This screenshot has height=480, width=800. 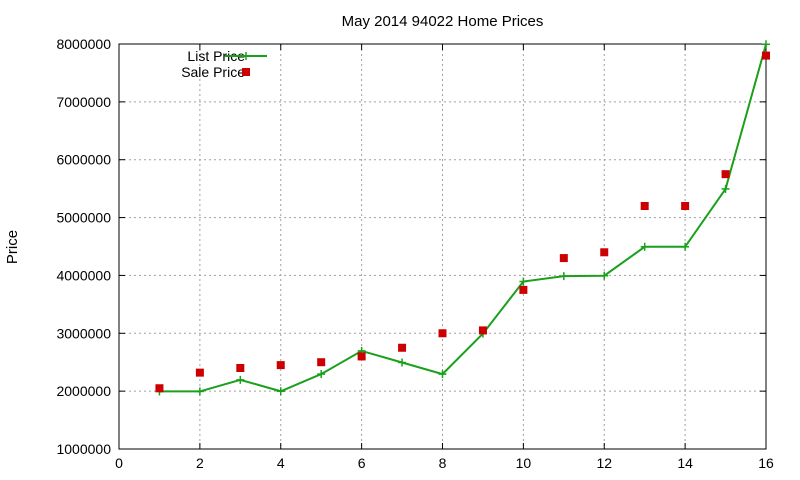 I want to click on x-tick-label: 2, so click(x=200, y=463).